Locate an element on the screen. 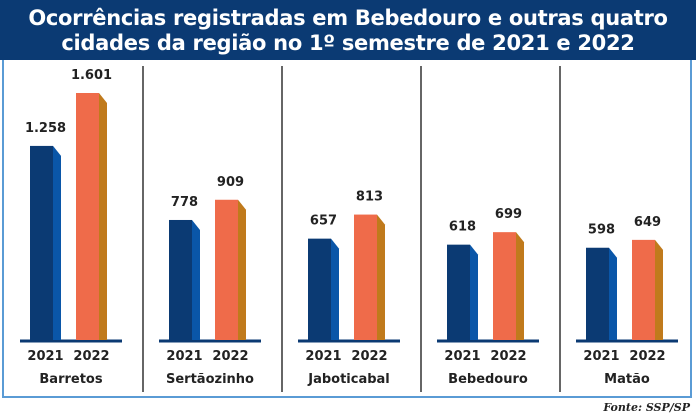 This screenshot has height=420, width=696. category-label: Jaboticabal is located at coordinates (348, 379).